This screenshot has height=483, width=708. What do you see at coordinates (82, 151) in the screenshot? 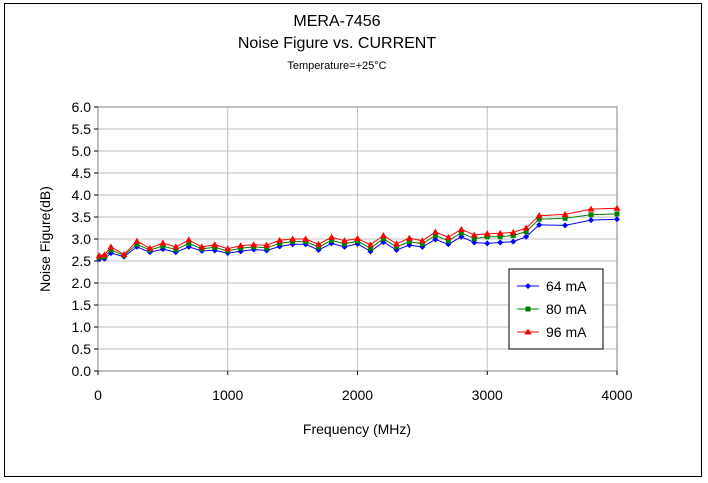
I see `y-tick-label: 5.0` at bounding box center [82, 151].